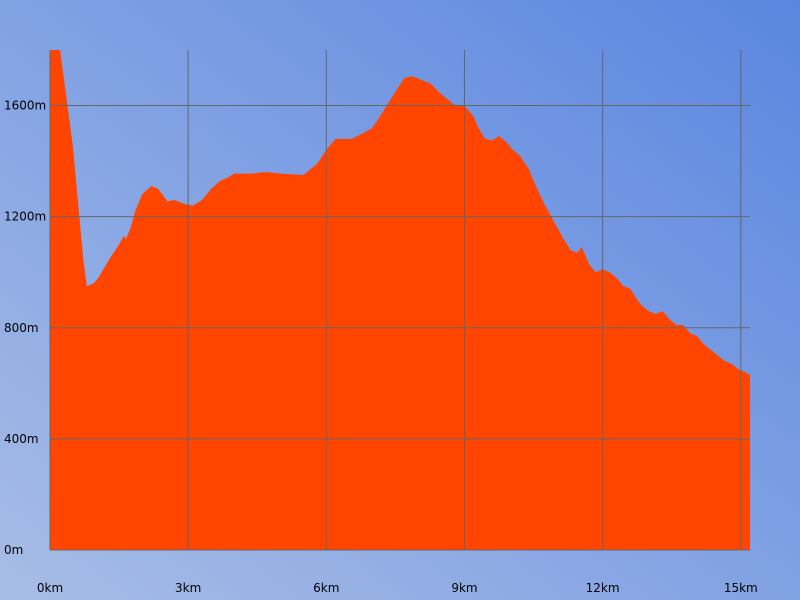 The image size is (800, 600). What do you see at coordinates (741, 588) in the screenshot?
I see `x-tick-label: 15km` at bounding box center [741, 588].